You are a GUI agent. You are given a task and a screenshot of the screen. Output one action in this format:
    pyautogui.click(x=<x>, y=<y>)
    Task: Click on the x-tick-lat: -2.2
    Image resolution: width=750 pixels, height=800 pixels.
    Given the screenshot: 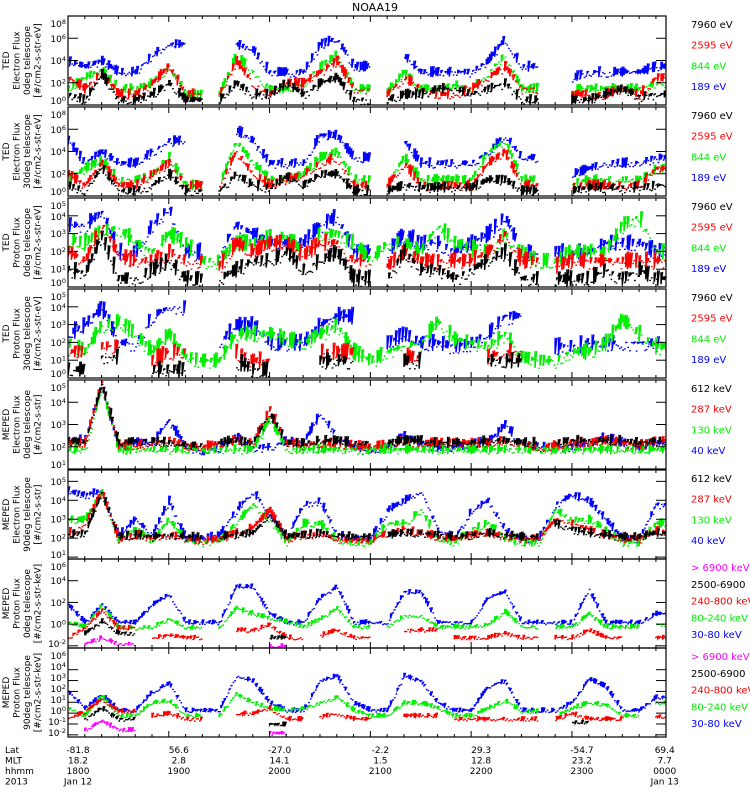 What is the action you would take?
    pyautogui.click(x=381, y=751)
    